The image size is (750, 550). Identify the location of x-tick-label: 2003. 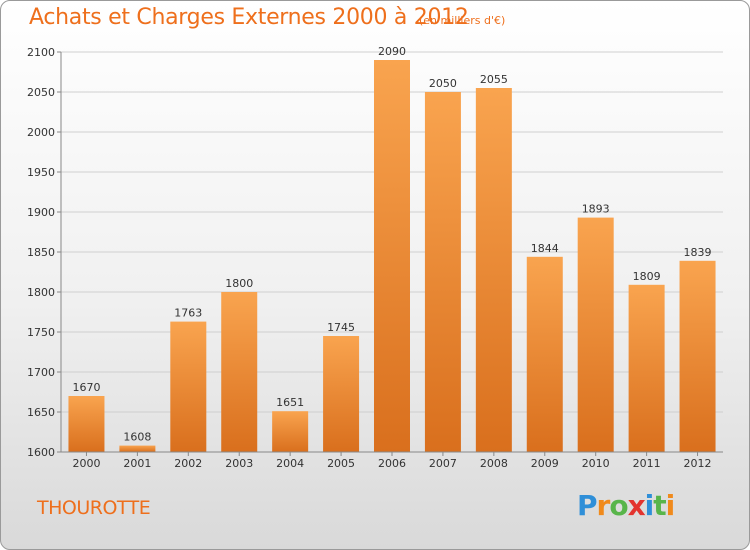
(239, 463).